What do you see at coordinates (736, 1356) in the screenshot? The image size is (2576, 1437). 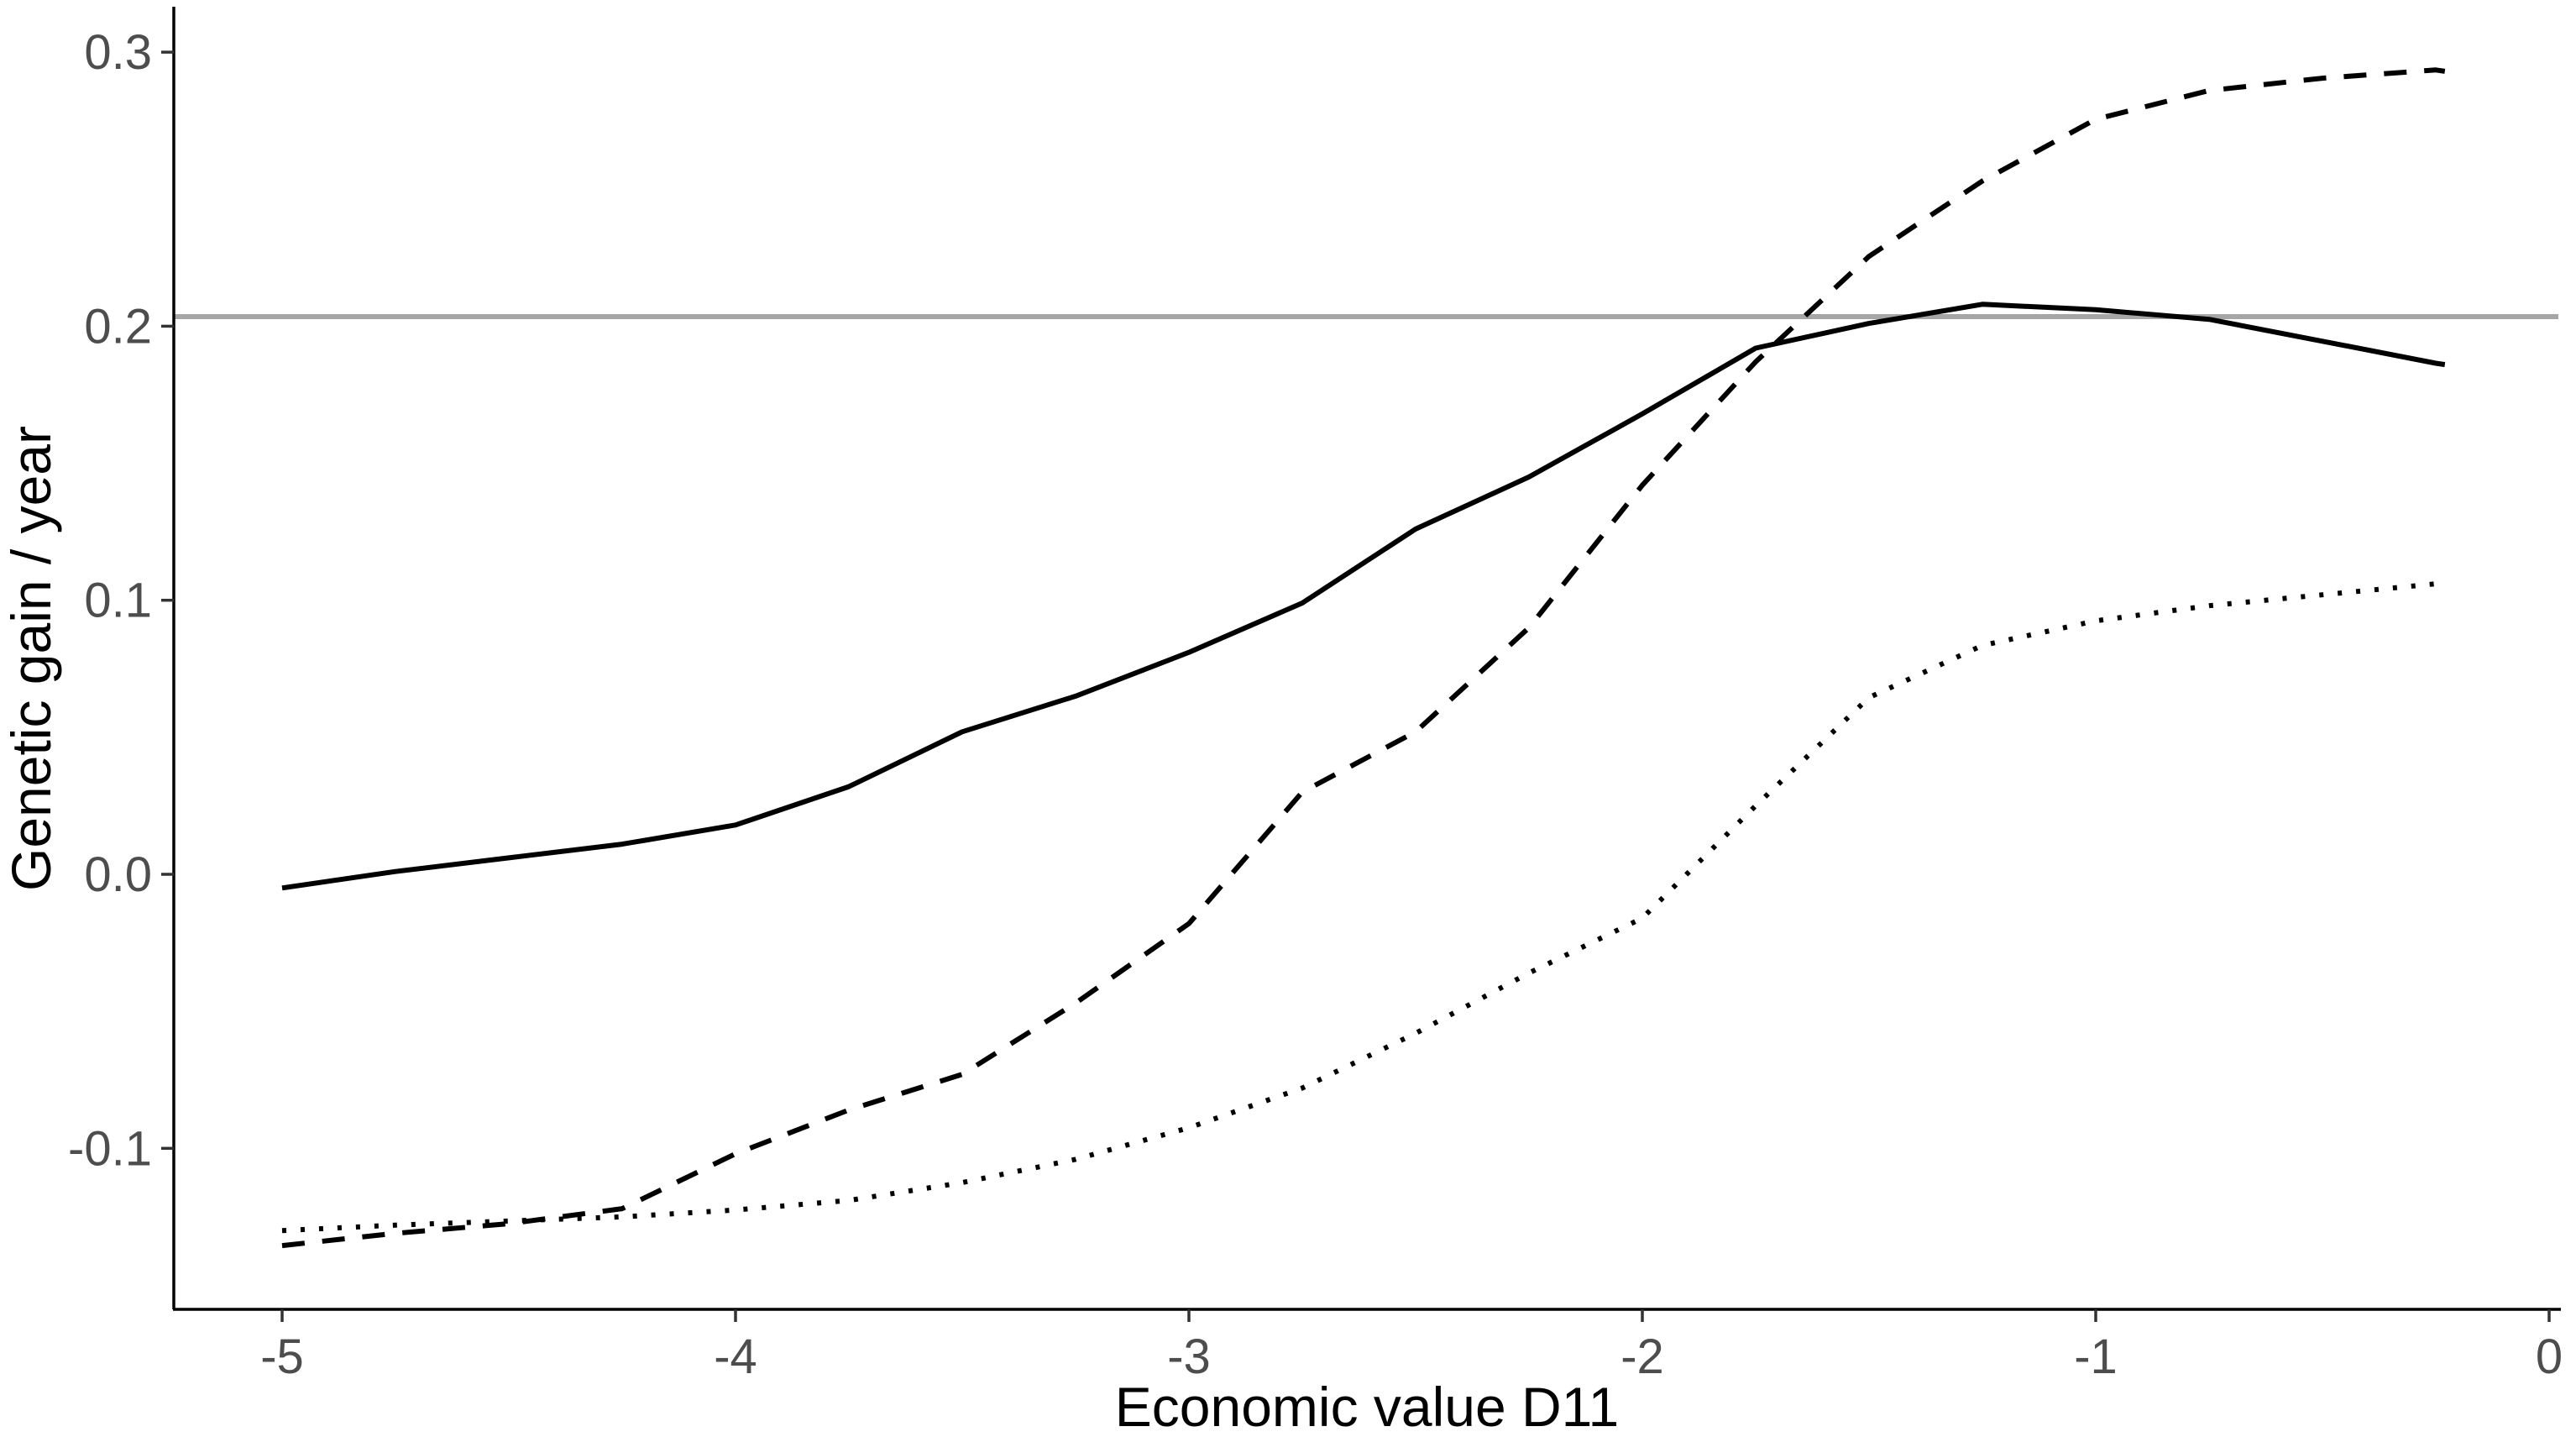 I see `x-tick-label: -4` at bounding box center [736, 1356].